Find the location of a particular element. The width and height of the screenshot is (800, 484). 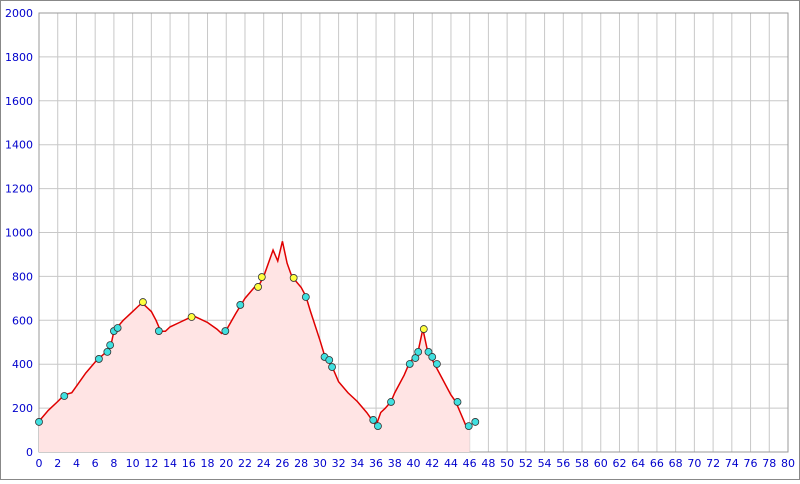

y-tick-label: 1800 is located at coordinates (19, 57).